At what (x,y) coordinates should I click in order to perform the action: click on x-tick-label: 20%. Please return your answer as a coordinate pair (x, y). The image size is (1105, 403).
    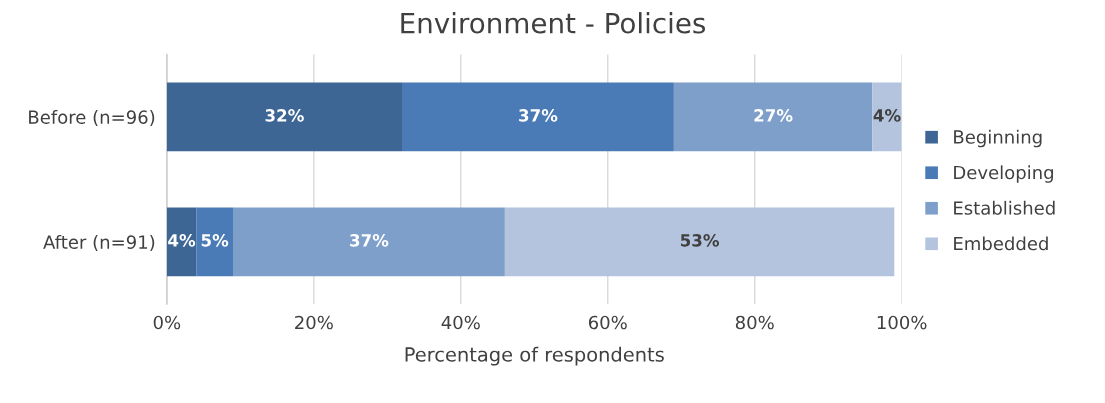
    Looking at the image, I should click on (314, 322).